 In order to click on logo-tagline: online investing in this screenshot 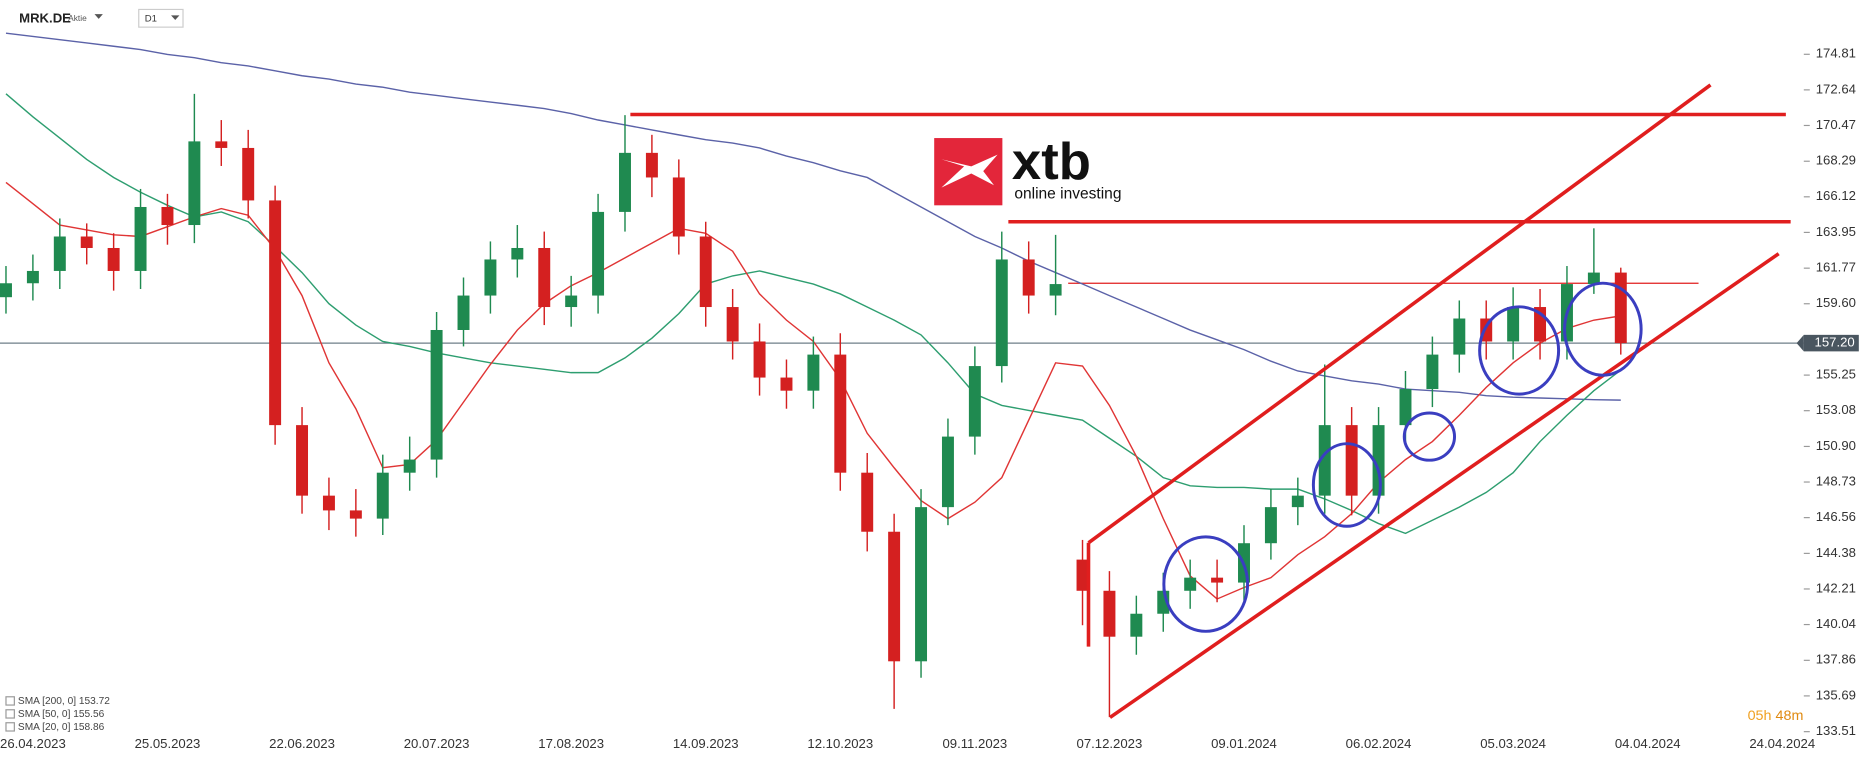, I will do `click(1067, 194)`.